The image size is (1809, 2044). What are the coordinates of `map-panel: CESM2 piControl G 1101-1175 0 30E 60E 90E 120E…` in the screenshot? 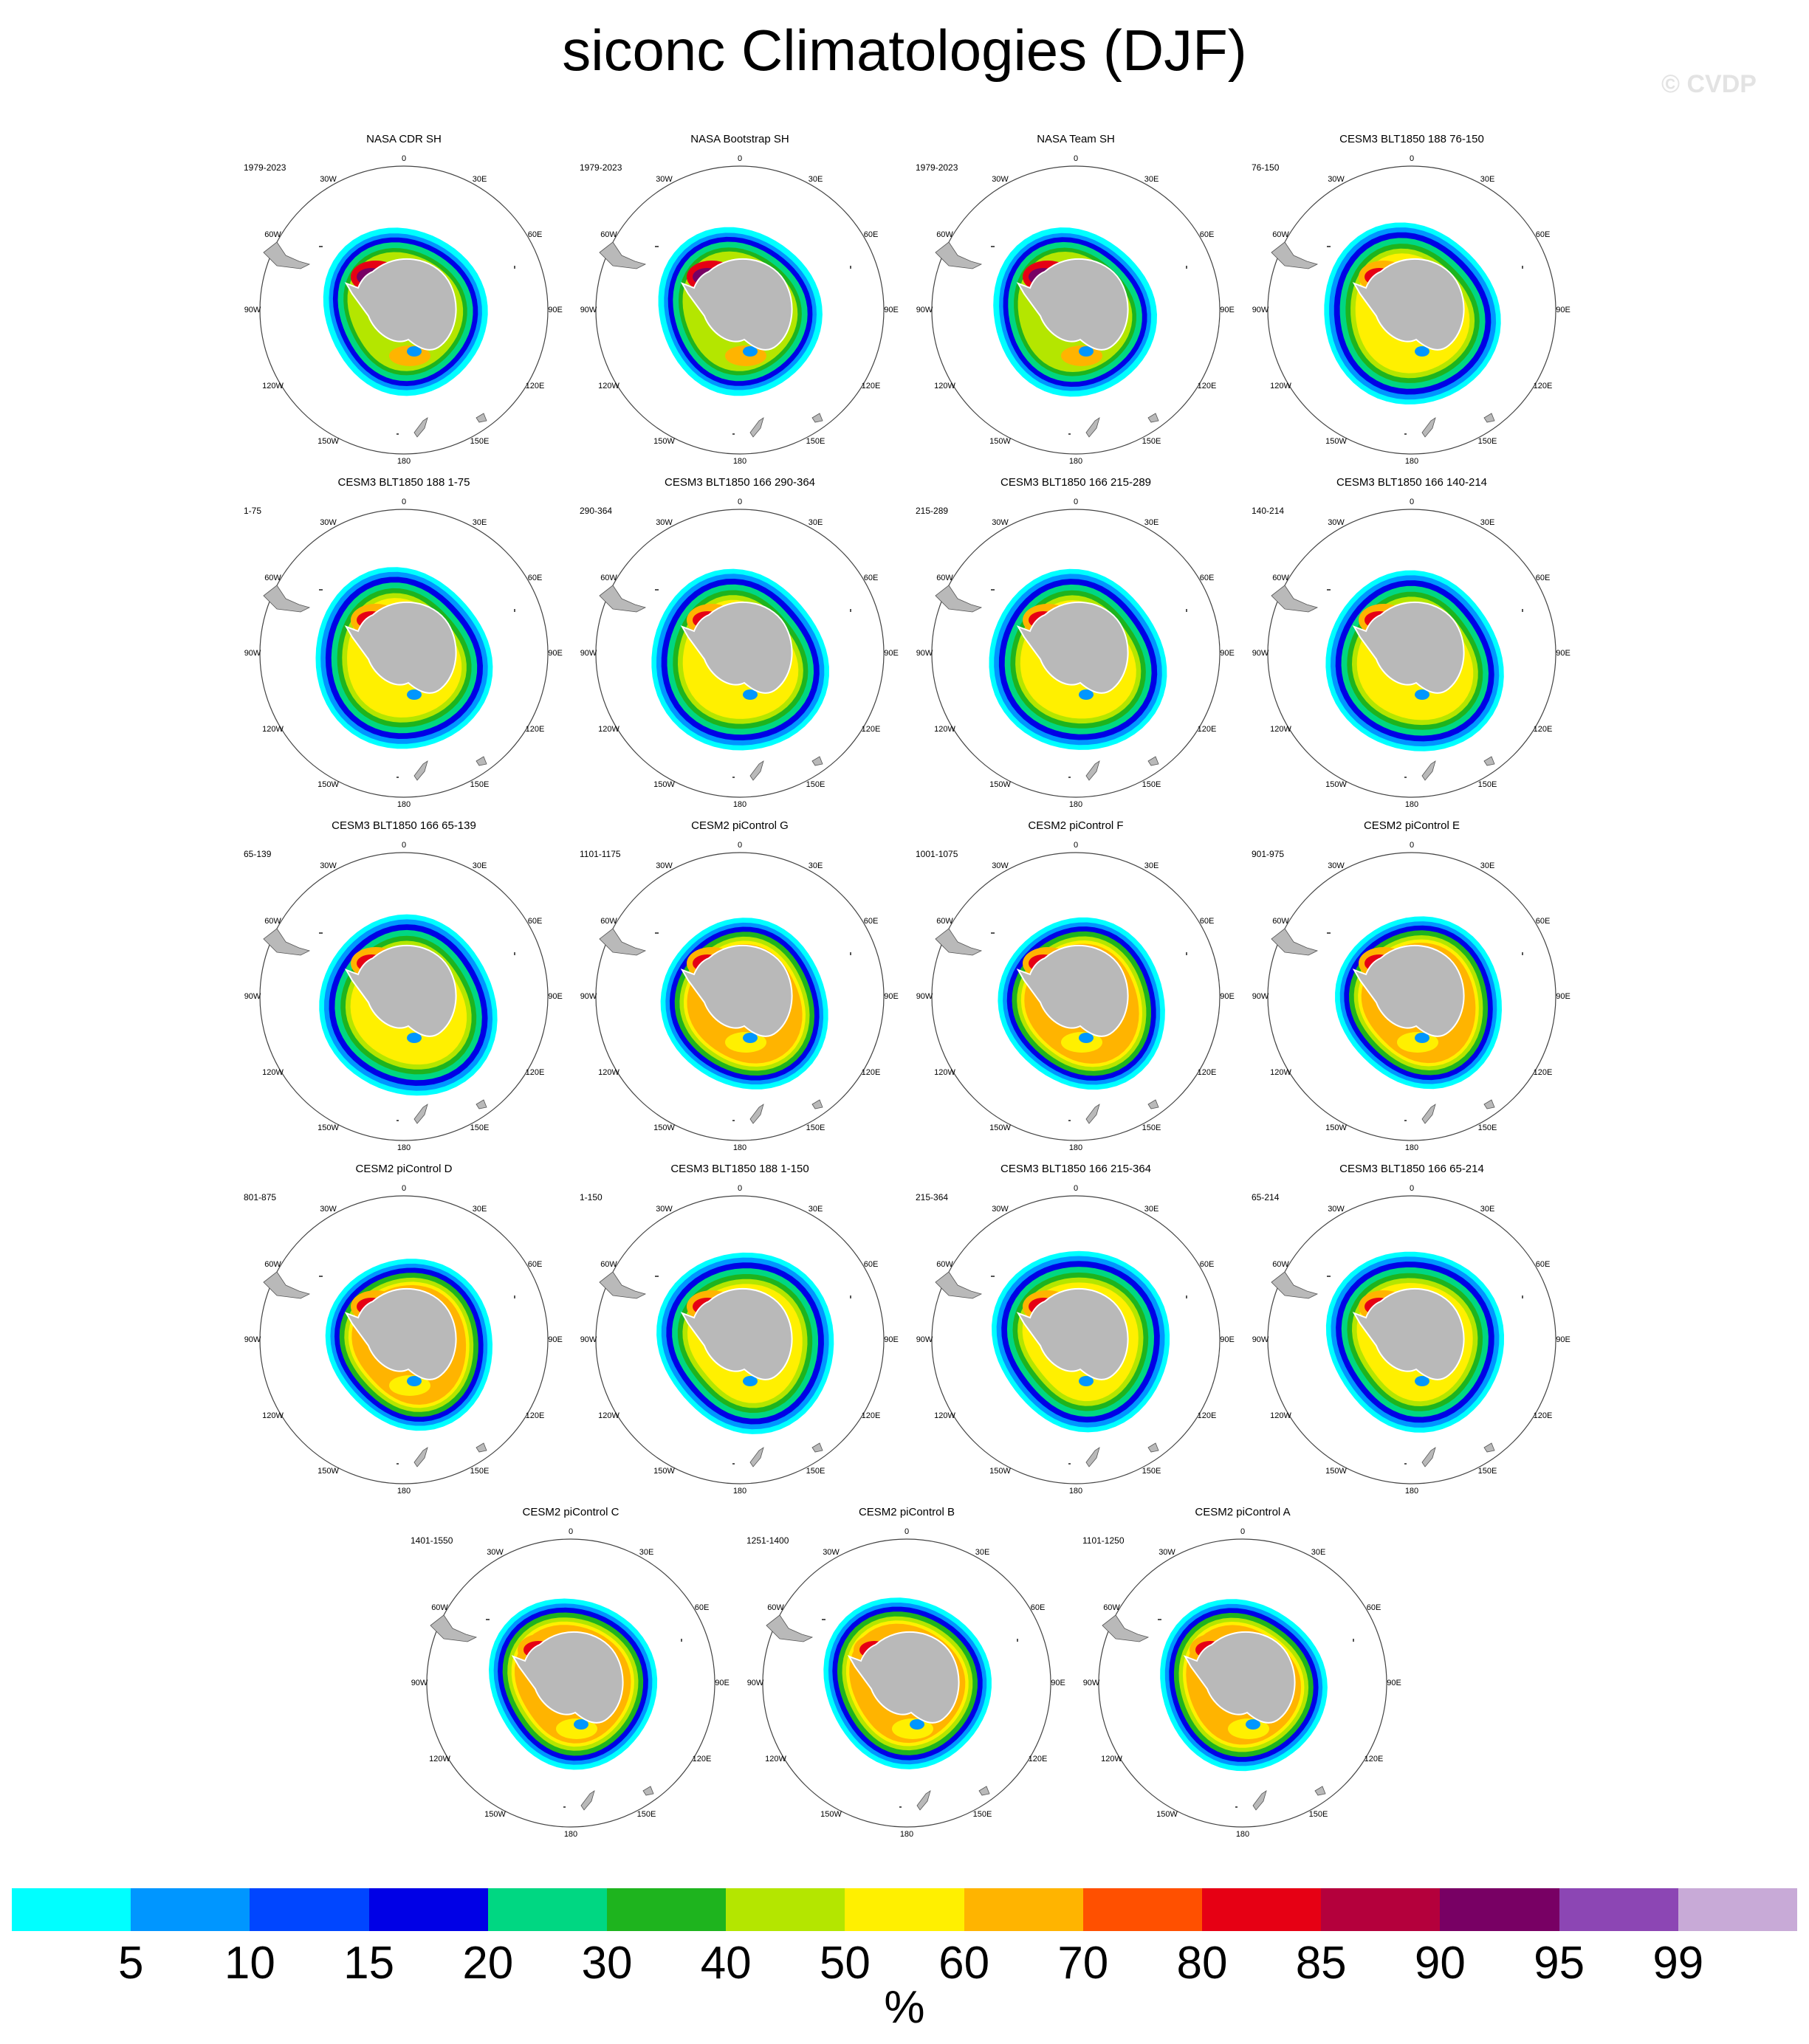 It's located at (740, 989).